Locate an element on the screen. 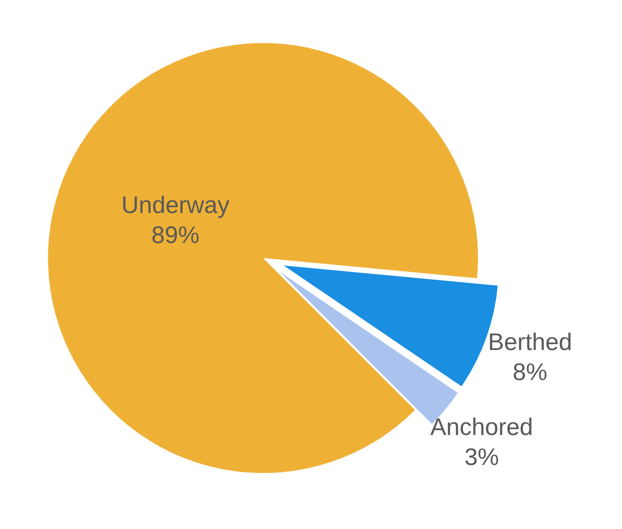 This screenshot has height=529, width=622. data-label: 89% is located at coordinates (175, 235).